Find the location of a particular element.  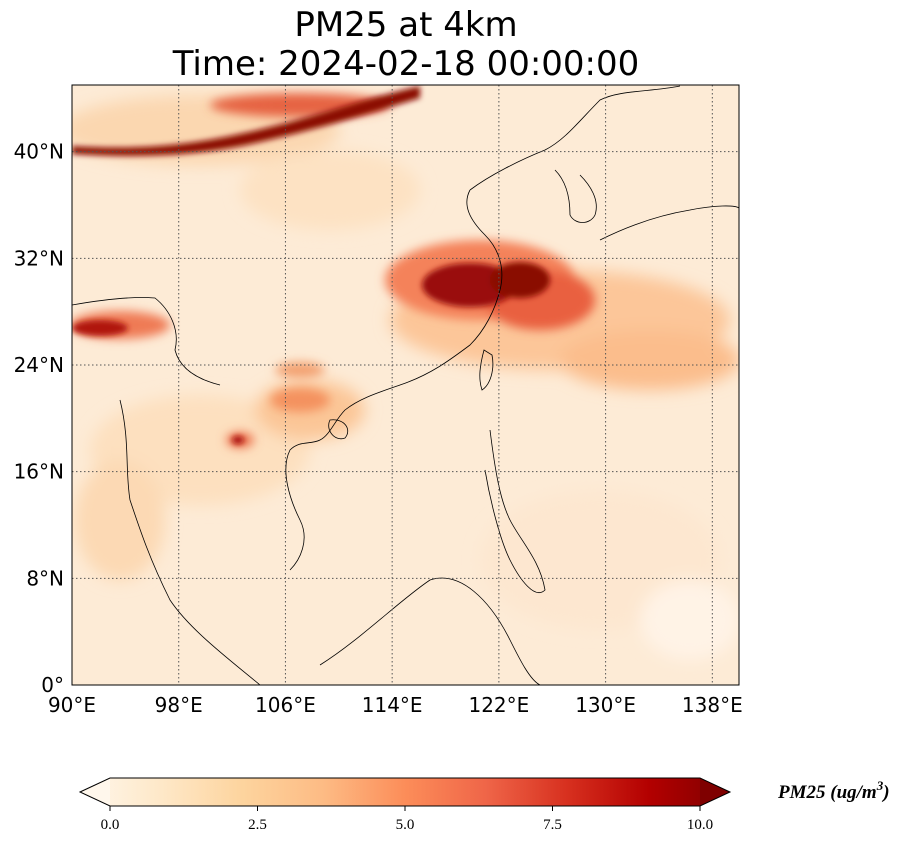

lat-tick-label: 16°N is located at coordinates (39, 472).